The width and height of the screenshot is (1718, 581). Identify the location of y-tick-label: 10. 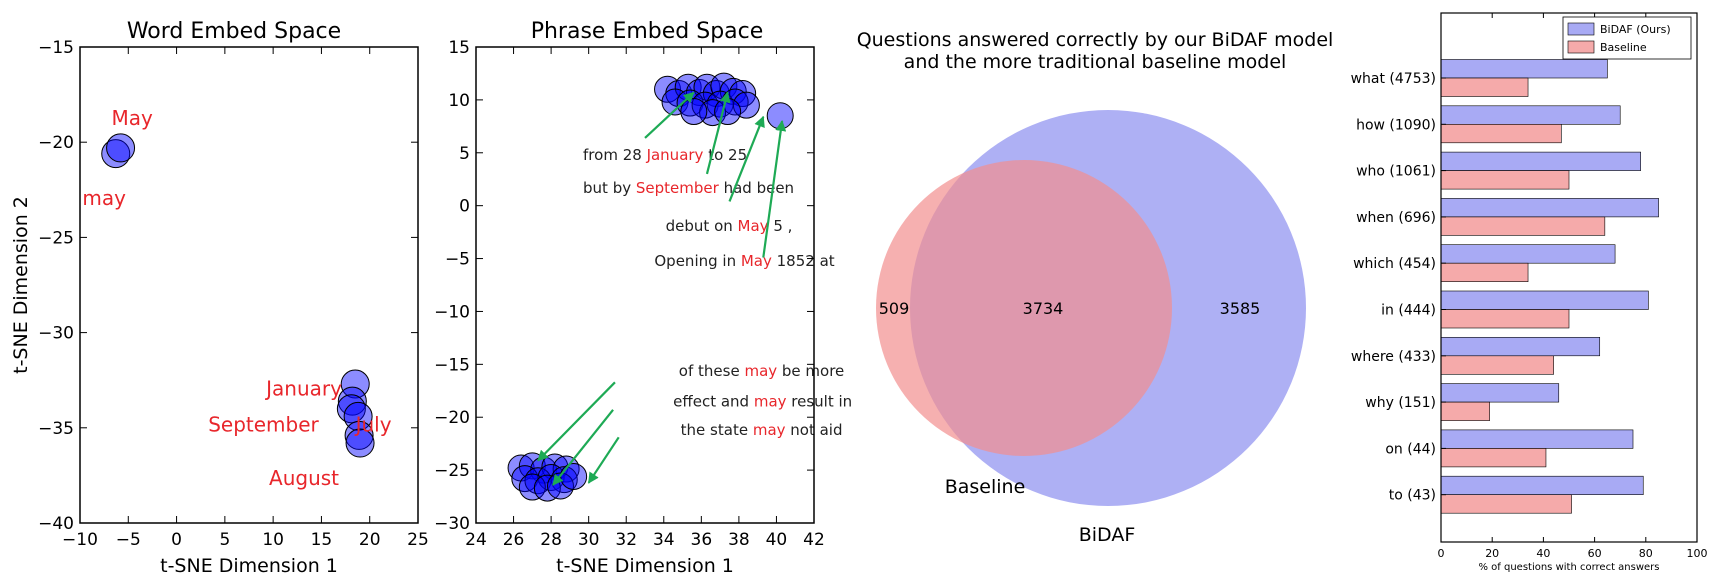
(459, 101).